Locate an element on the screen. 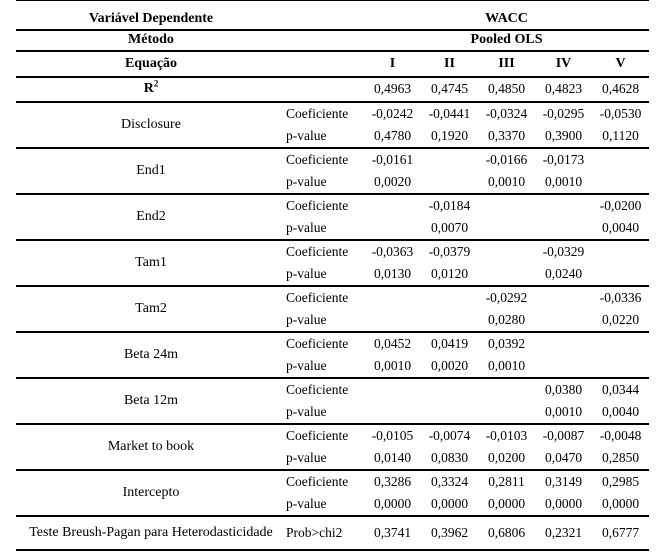  coefficient-value: -0,0166 is located at coordinates (506, 159).